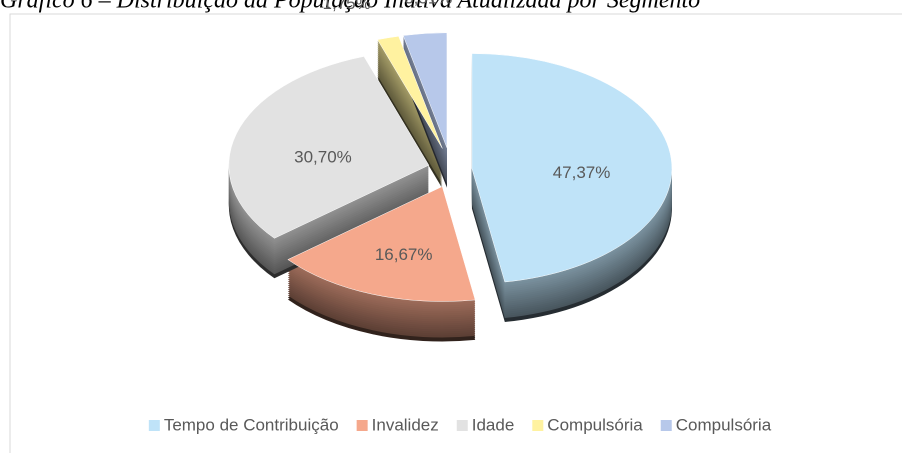 The height and width of the screenshot is (453, 902). Describe the element at coordinates (582, 172) in the screenshot. I see `data-label: 47,37%` at that location.